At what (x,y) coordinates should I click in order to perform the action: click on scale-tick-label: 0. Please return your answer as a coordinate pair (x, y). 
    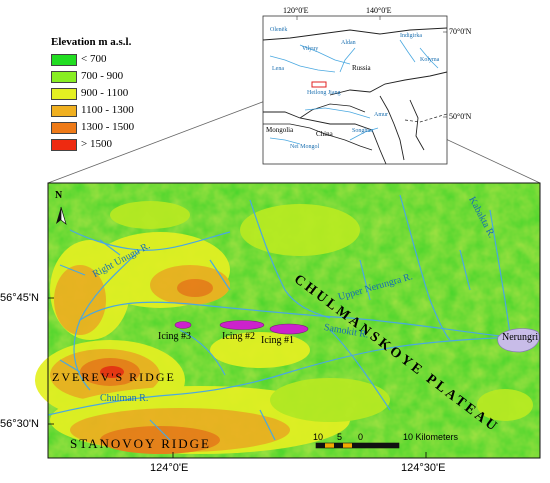
    Looking at the image, I should click on (361, 437).